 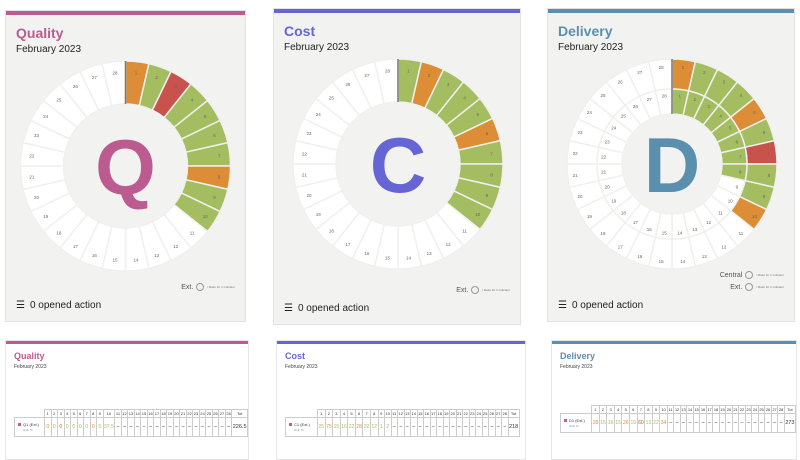 What do you see at coordinates (625, 423) in the screenshot?
I see `day-value-cell: 26` at bounding box center [625, 423].